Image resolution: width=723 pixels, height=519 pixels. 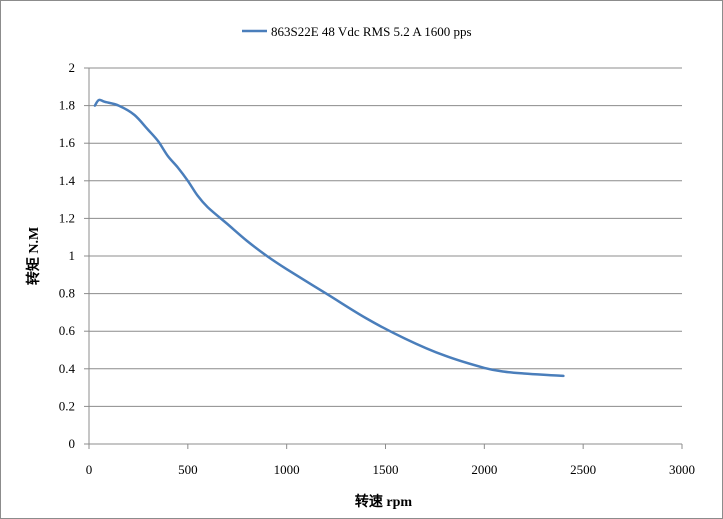 What do you see at coordinates (484, 469) in the screenshot?
I see `x-tick-label-4: 2000` at bounding box center [484, 469].